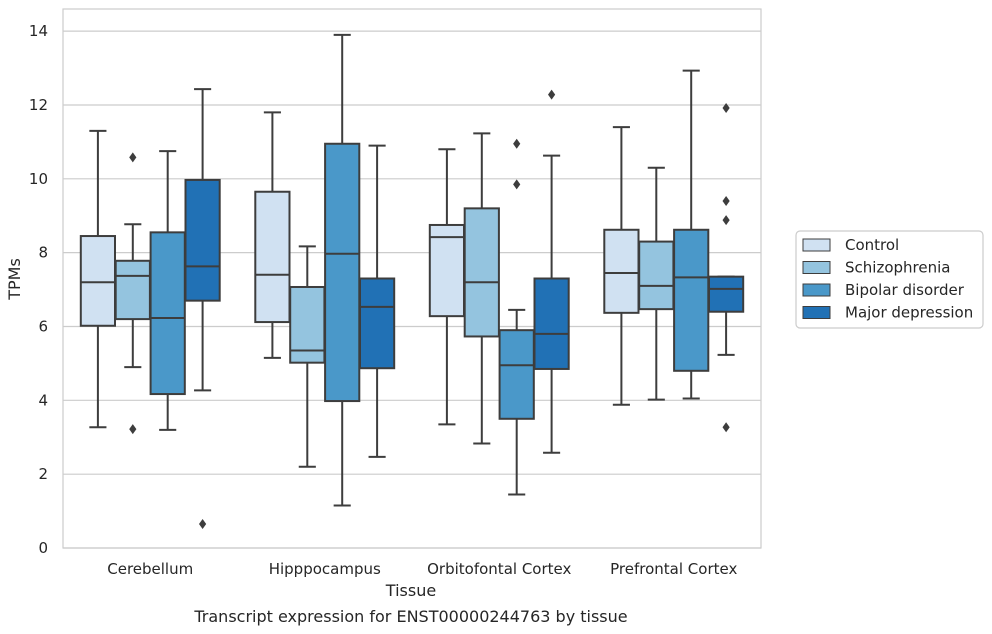  Describe the element at coordinates (872, 245) in the screenshot. I see `legend-label: Control` at that location.